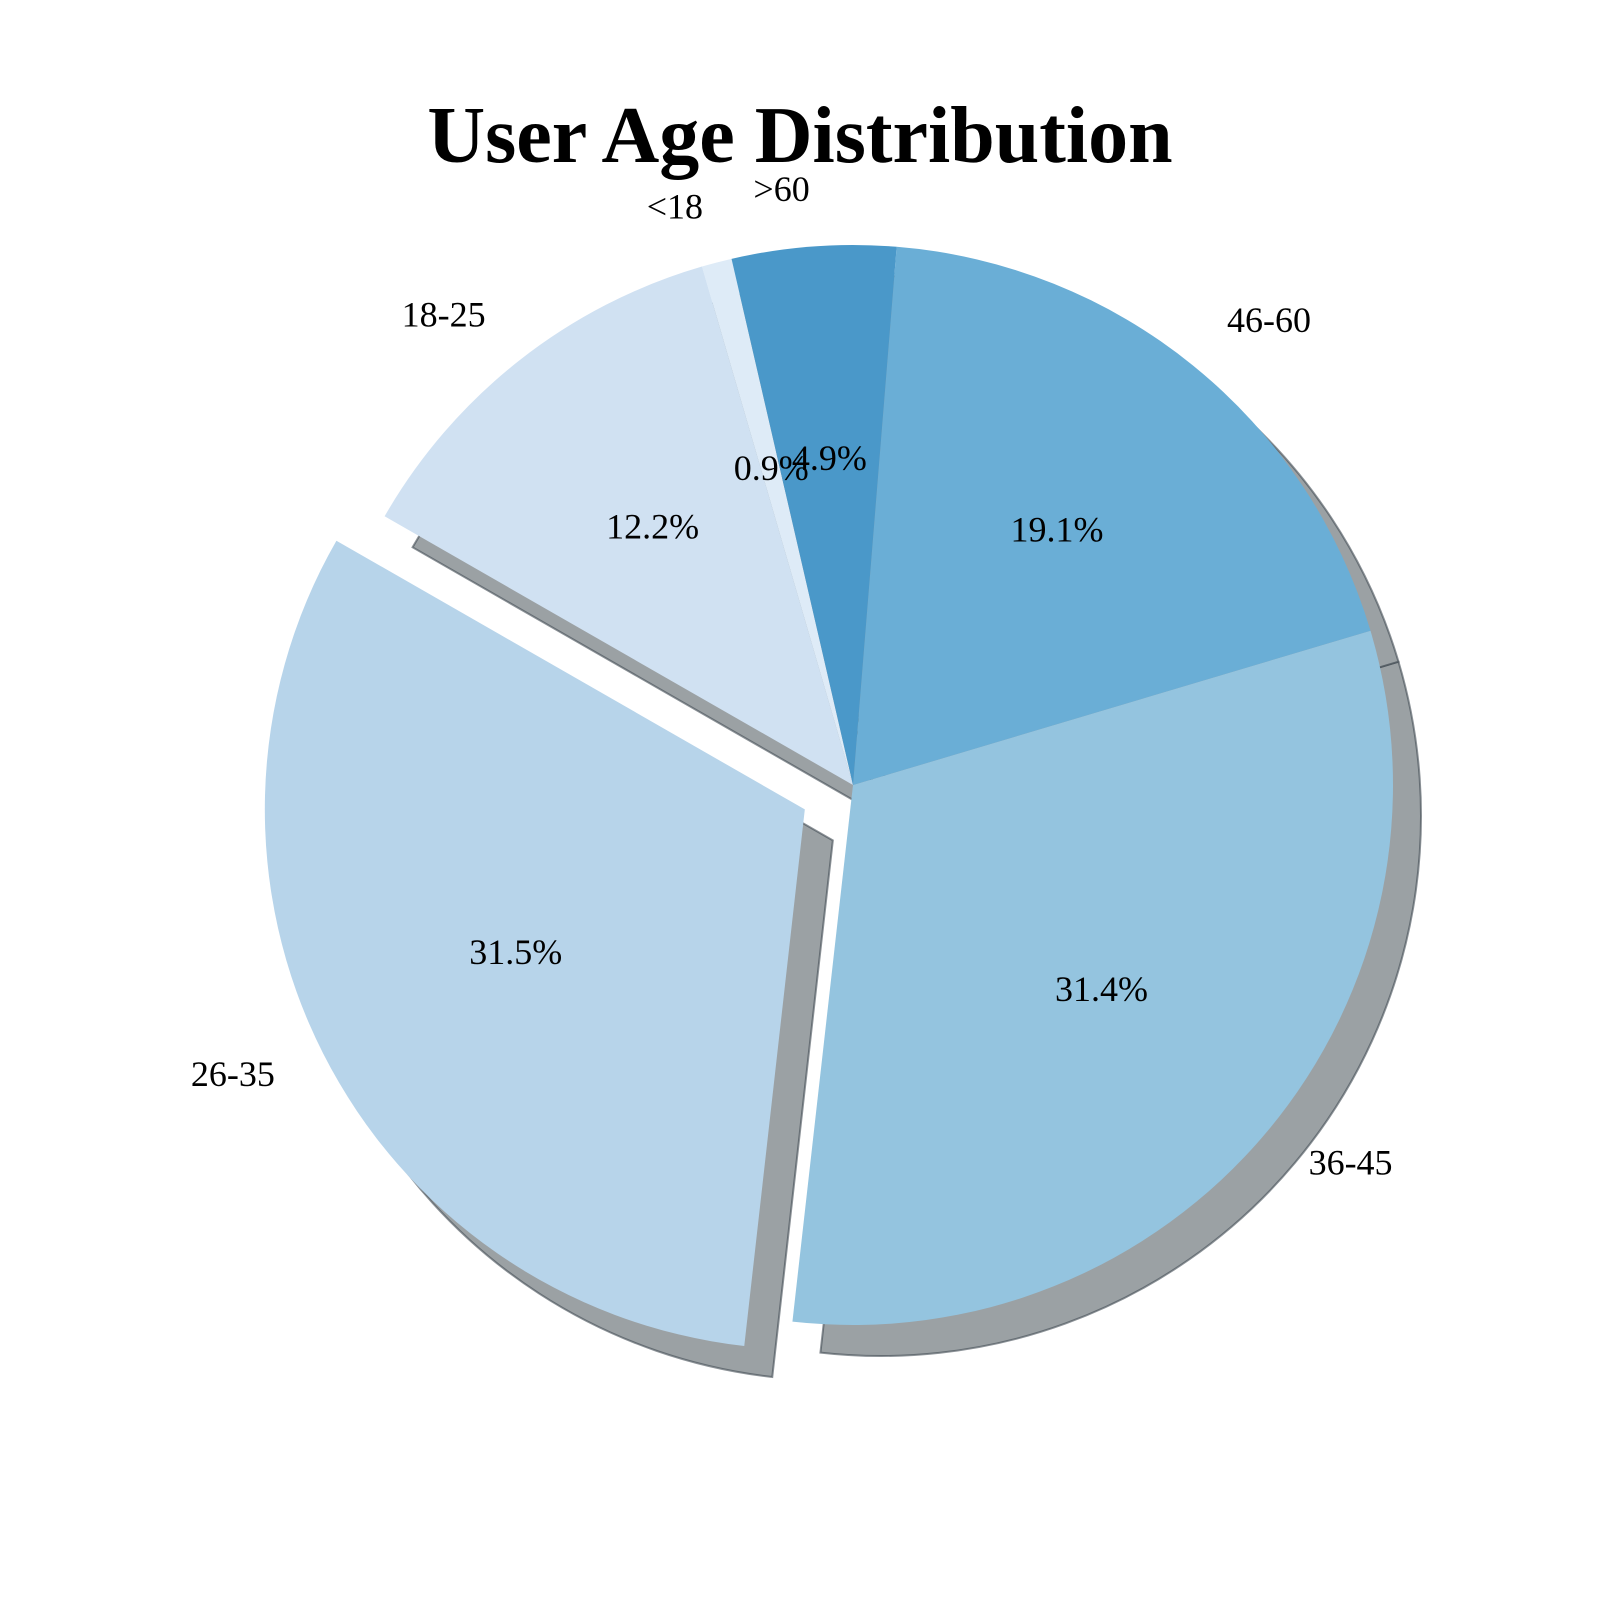 This screenshot has width=1600, height=1605. Describe the element at coordinates (515, 952) in the screenshot. I see `percent-label-26-35: 31.5%` at that location.